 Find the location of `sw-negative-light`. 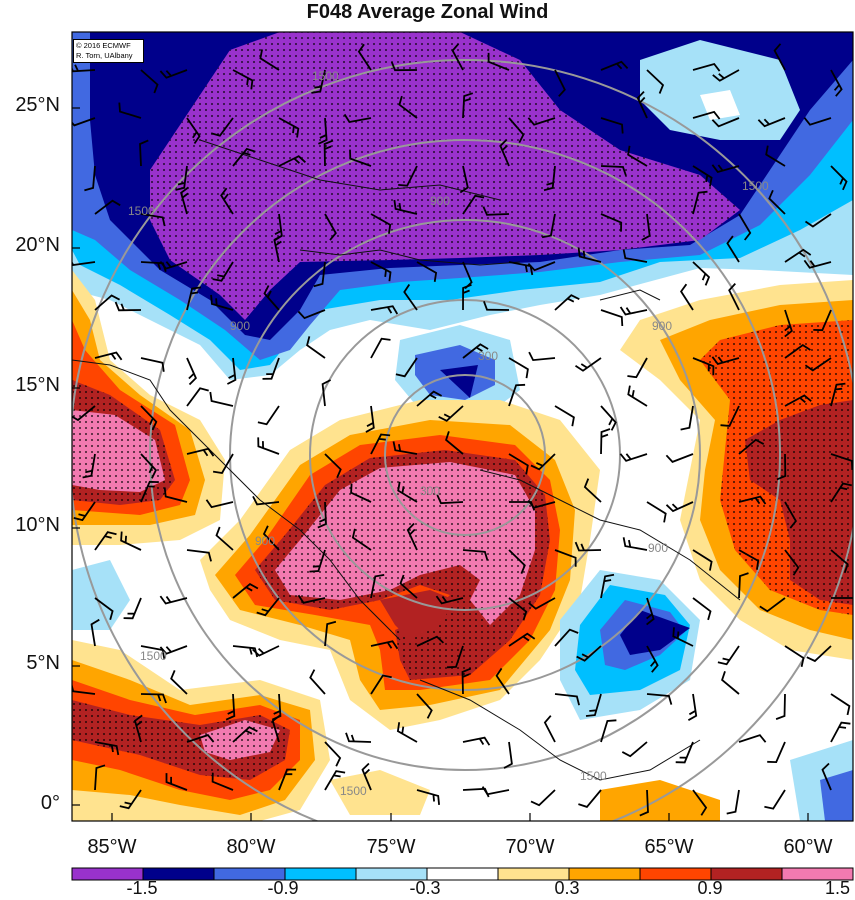

sw-negative-light is located at coordinates (101, 595).